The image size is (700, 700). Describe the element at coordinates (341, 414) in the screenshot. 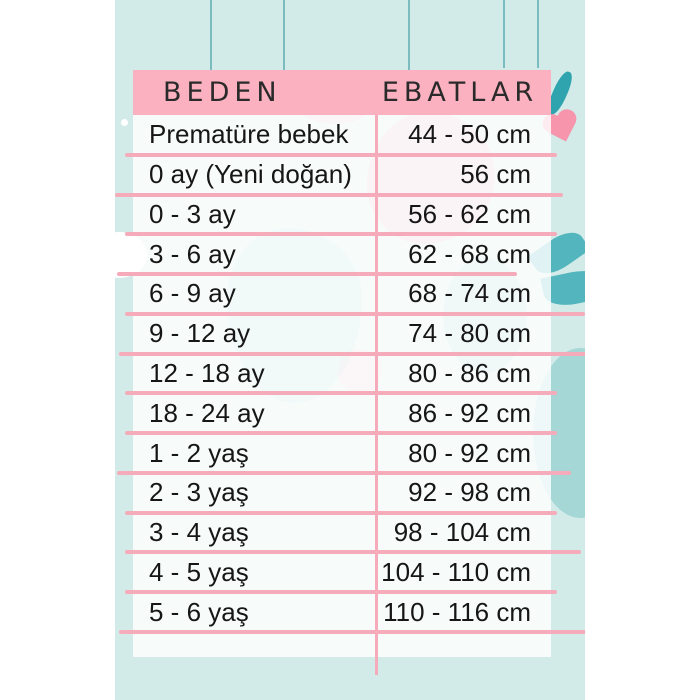

I see `table-row: 18 - 24 ay 86 - 92 cm` at that location.